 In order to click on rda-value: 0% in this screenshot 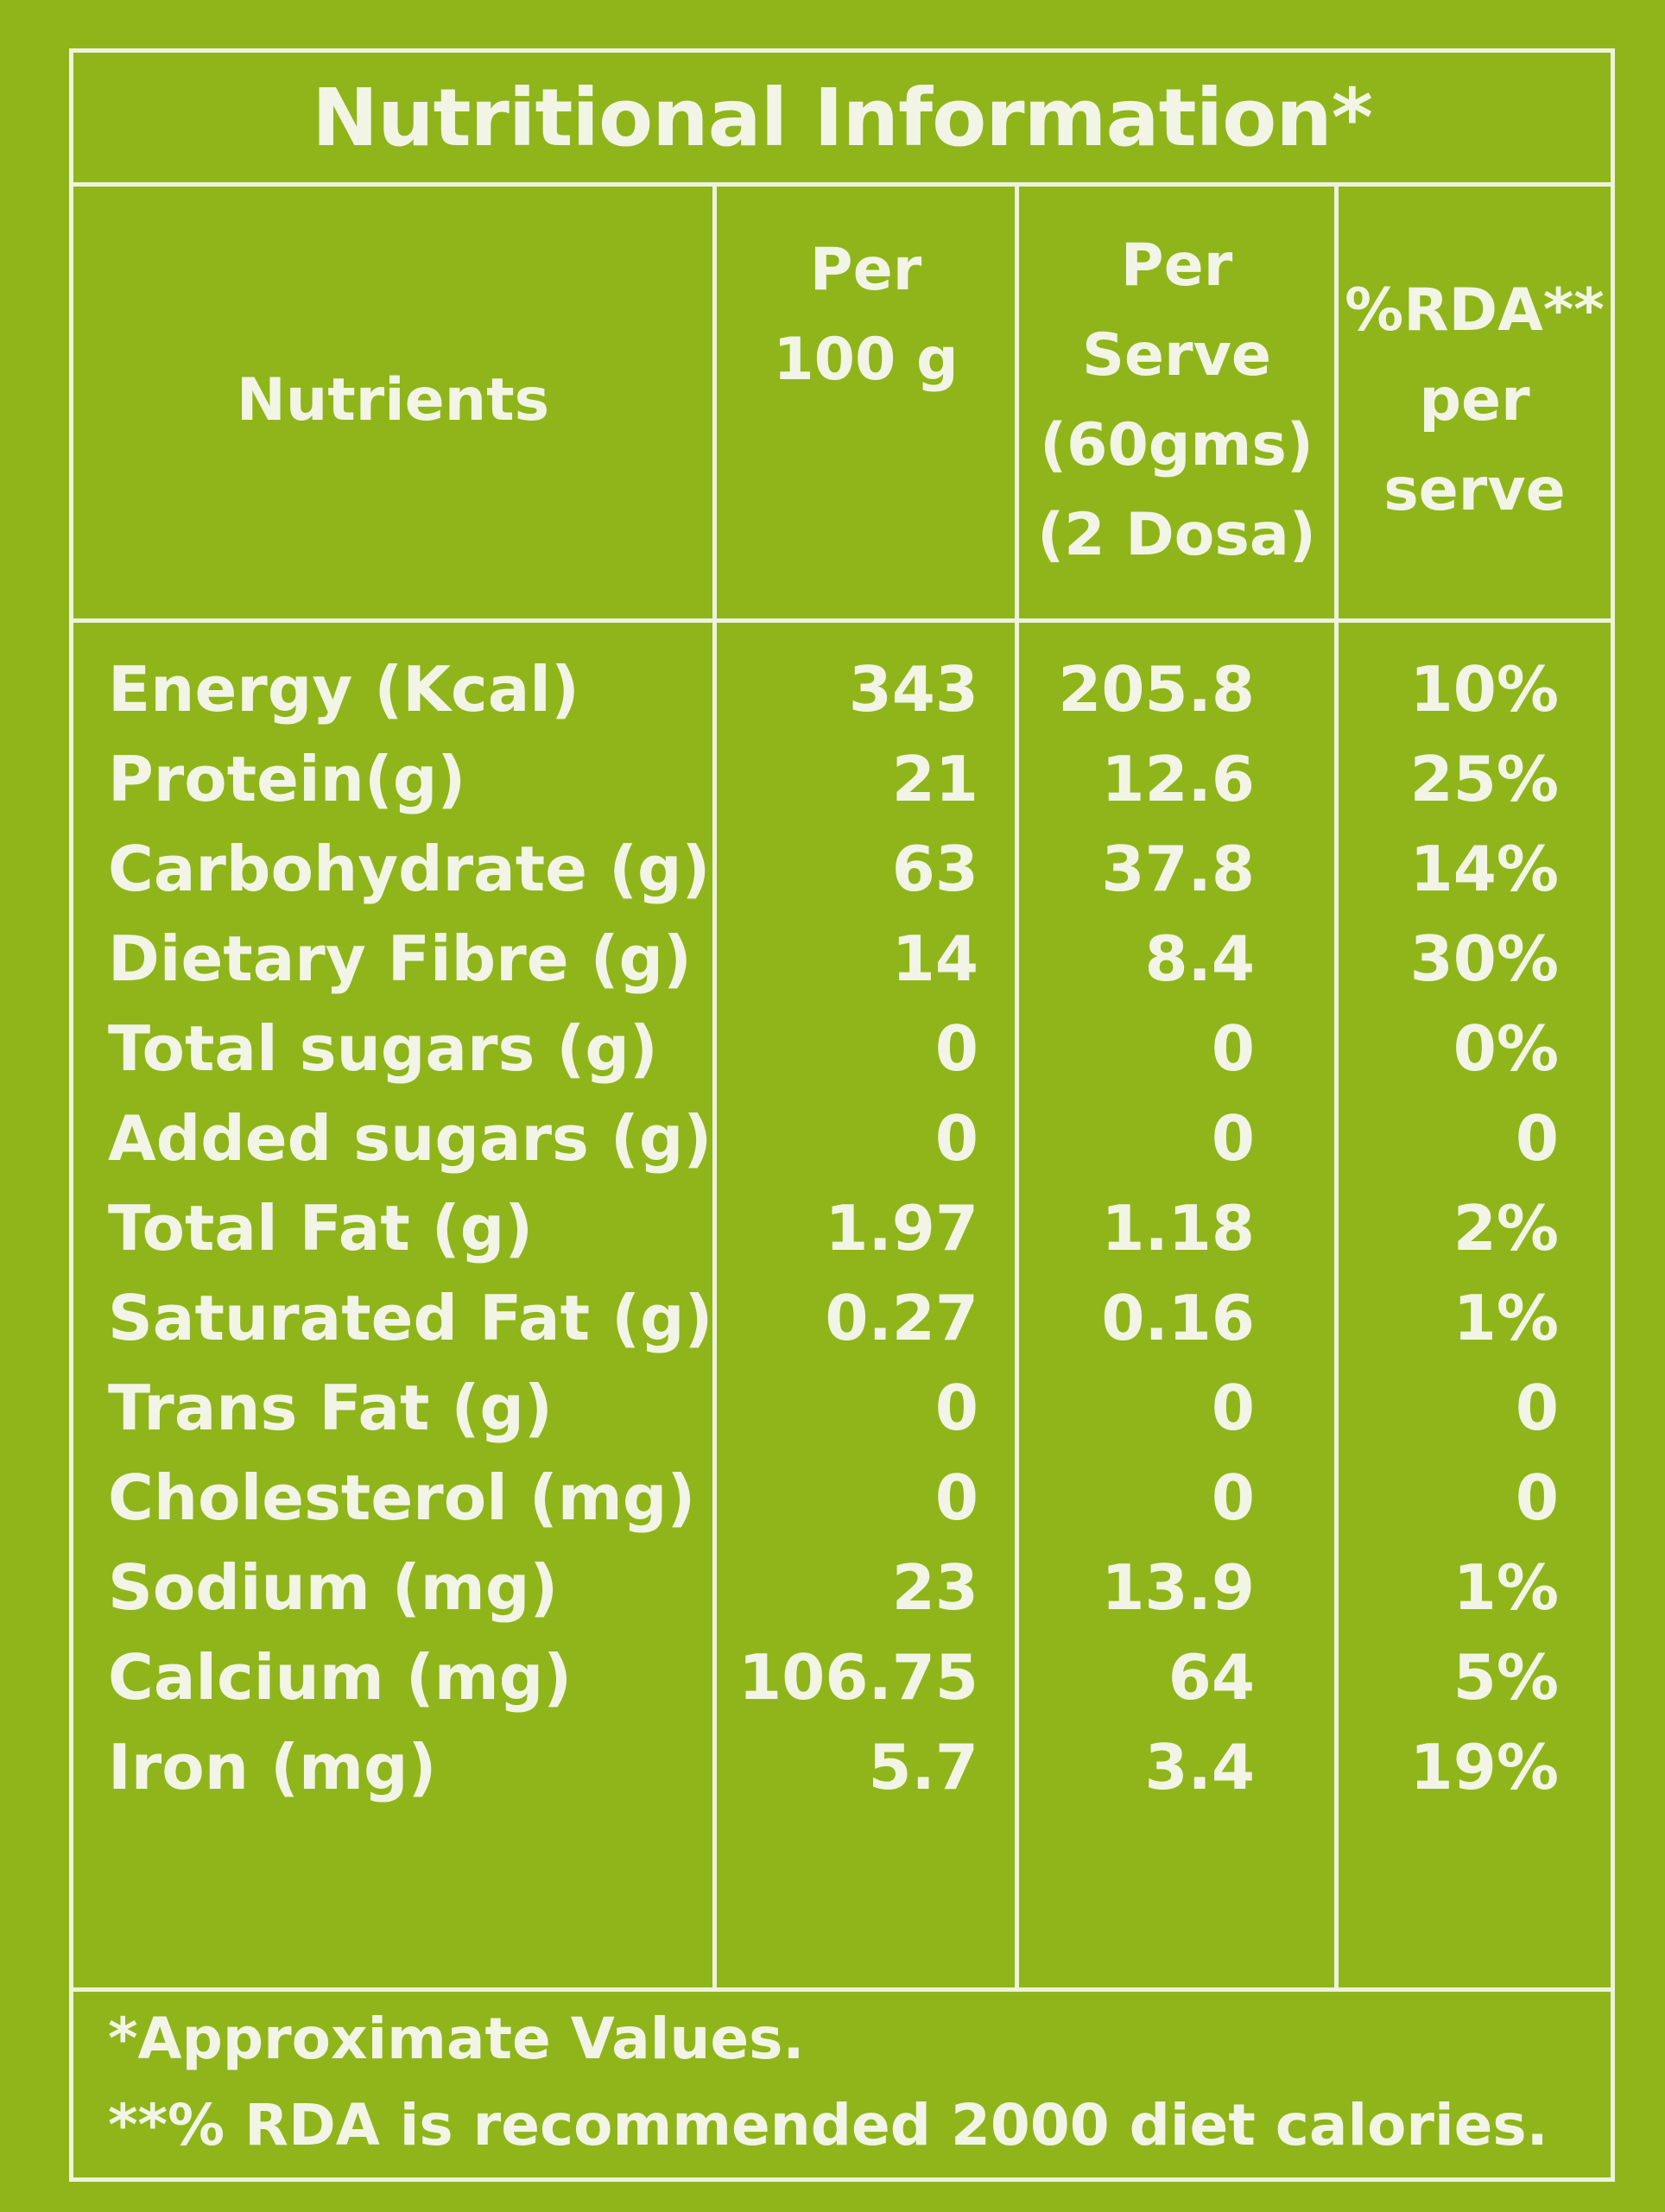, I will do `click(1506, 1048)`.